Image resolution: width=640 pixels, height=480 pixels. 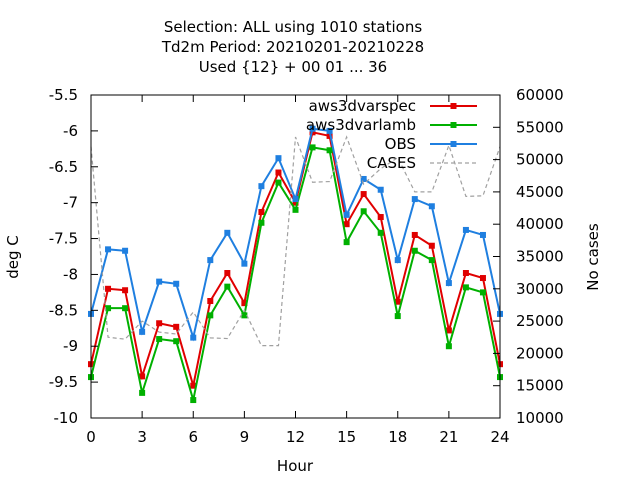 What do you see at coordinates (400, 144) in the screenshot?
I see `legend-label-obs: OBS` at bounding box center [400, 144].